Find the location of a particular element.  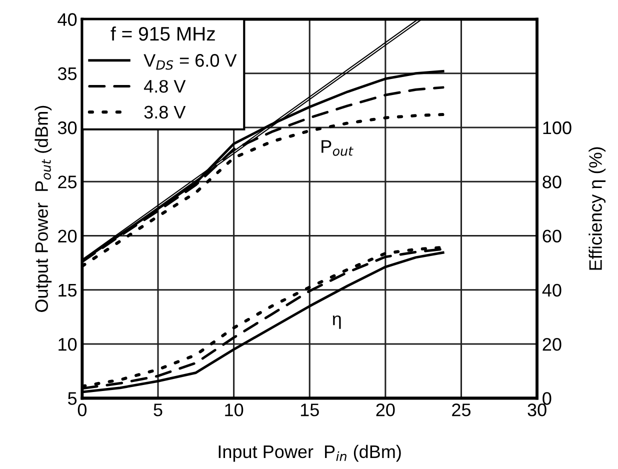

x-tick-label: 10 is located at coordinates (234, 410).